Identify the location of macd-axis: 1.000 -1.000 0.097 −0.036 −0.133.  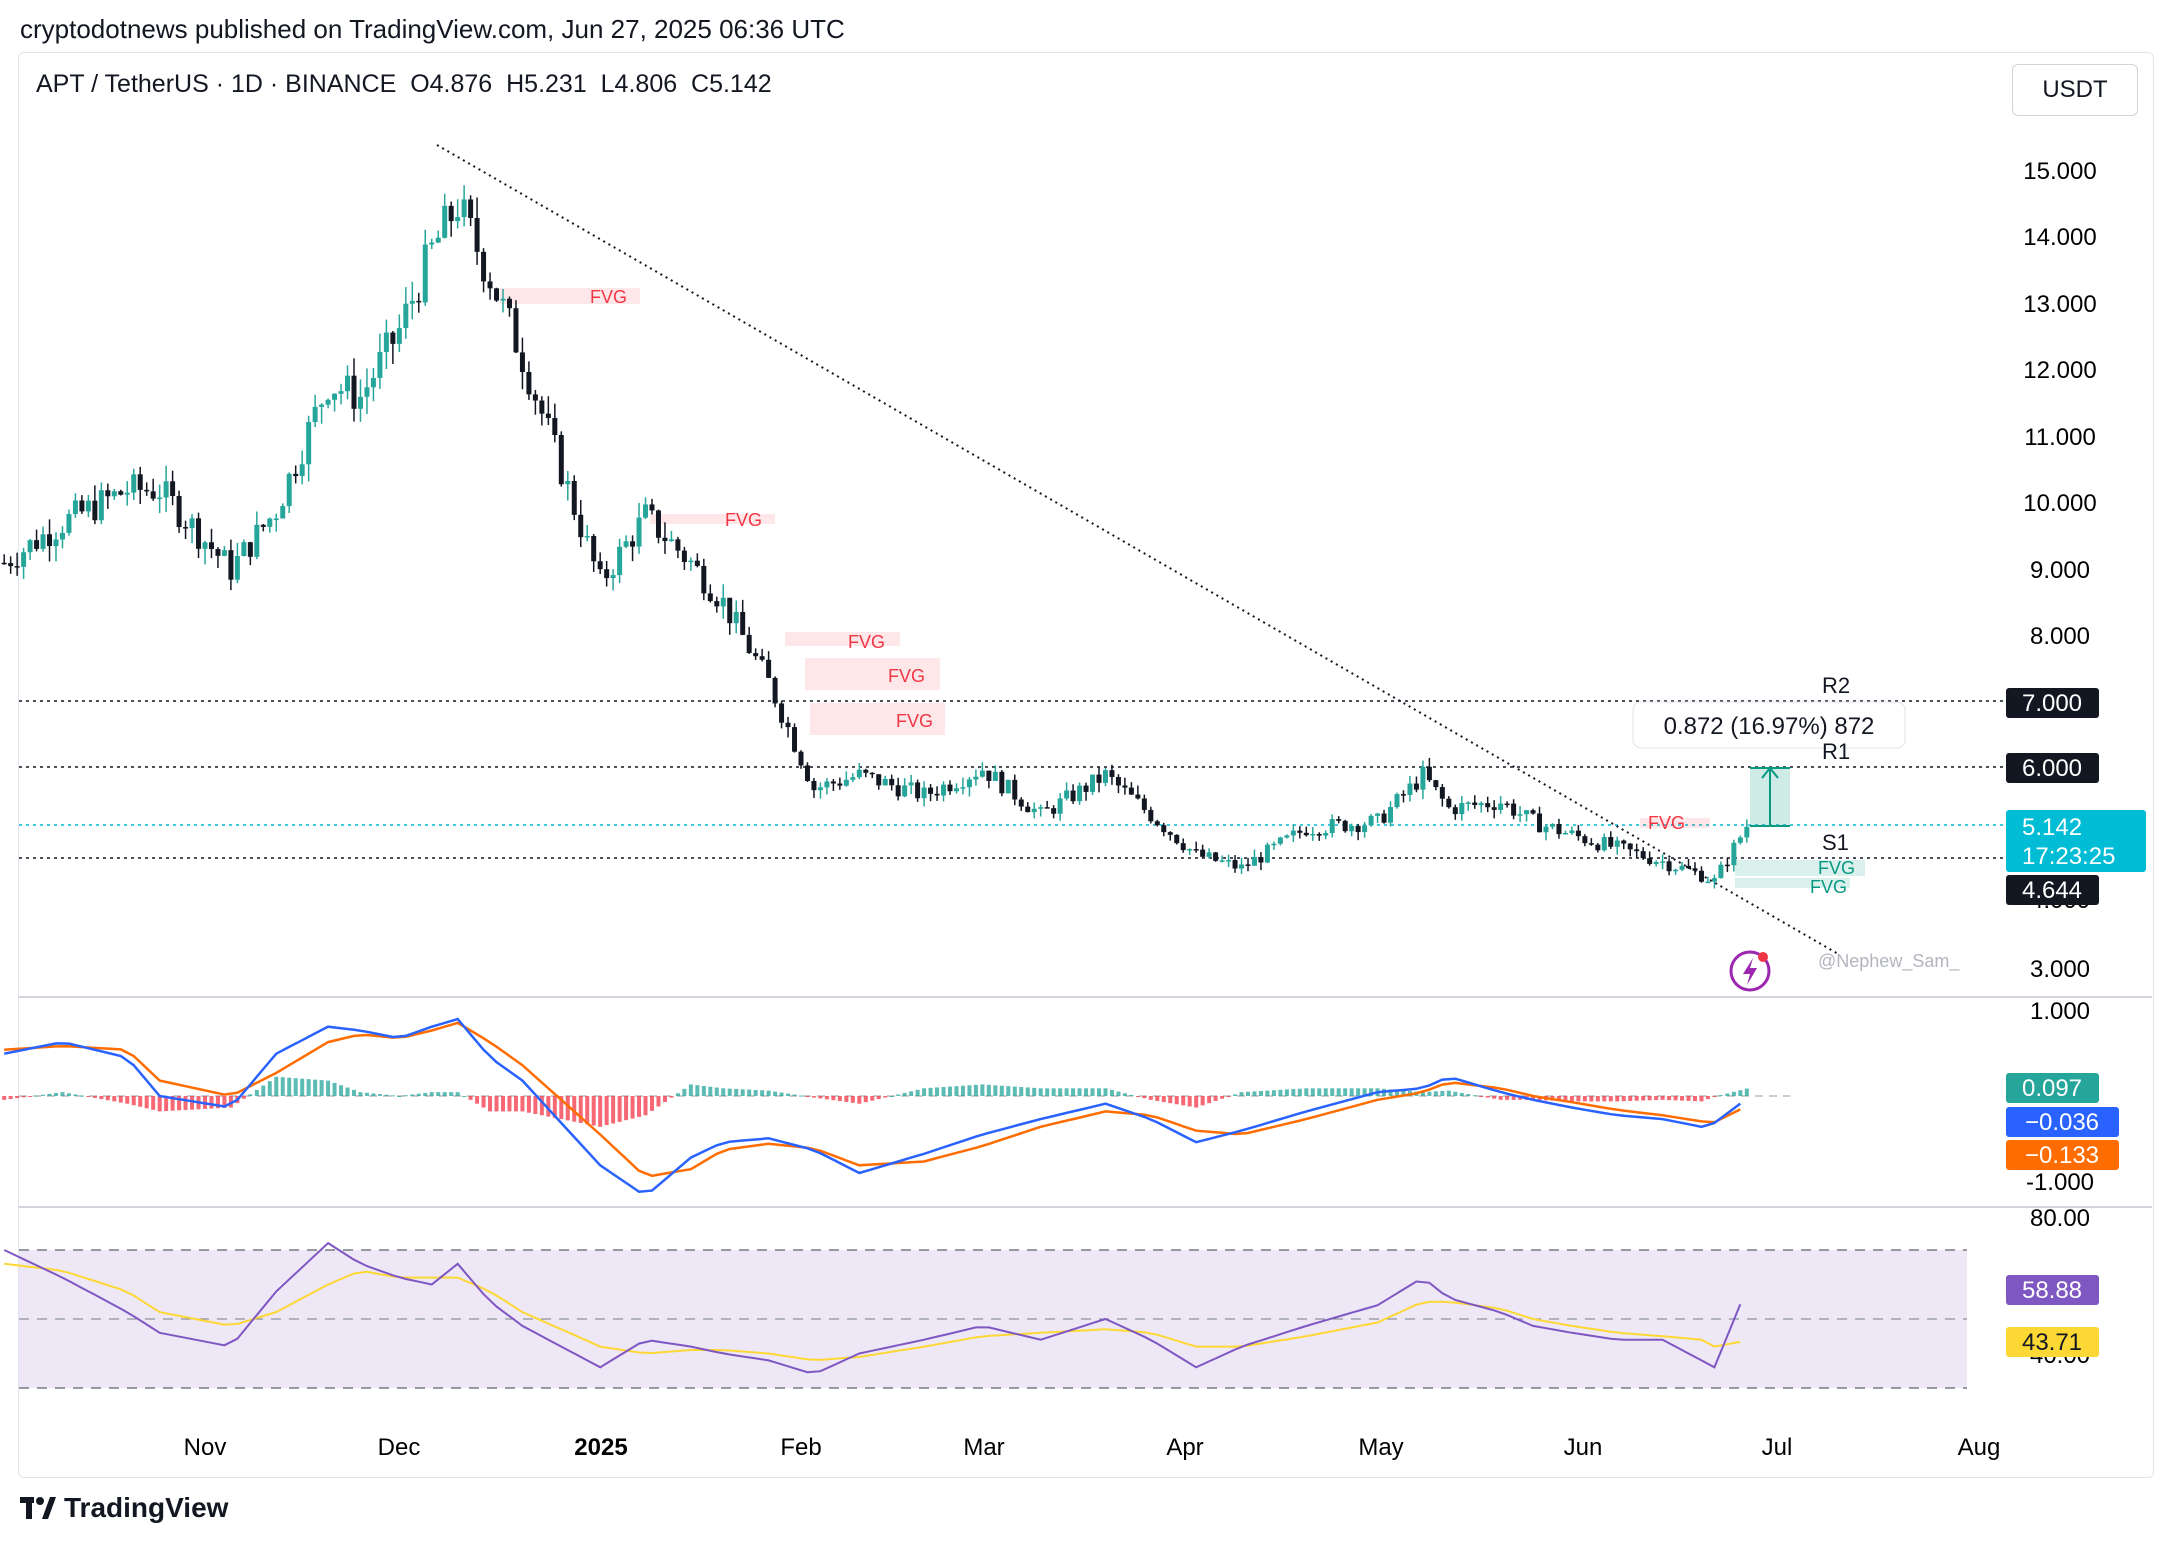
(2062, 1097).